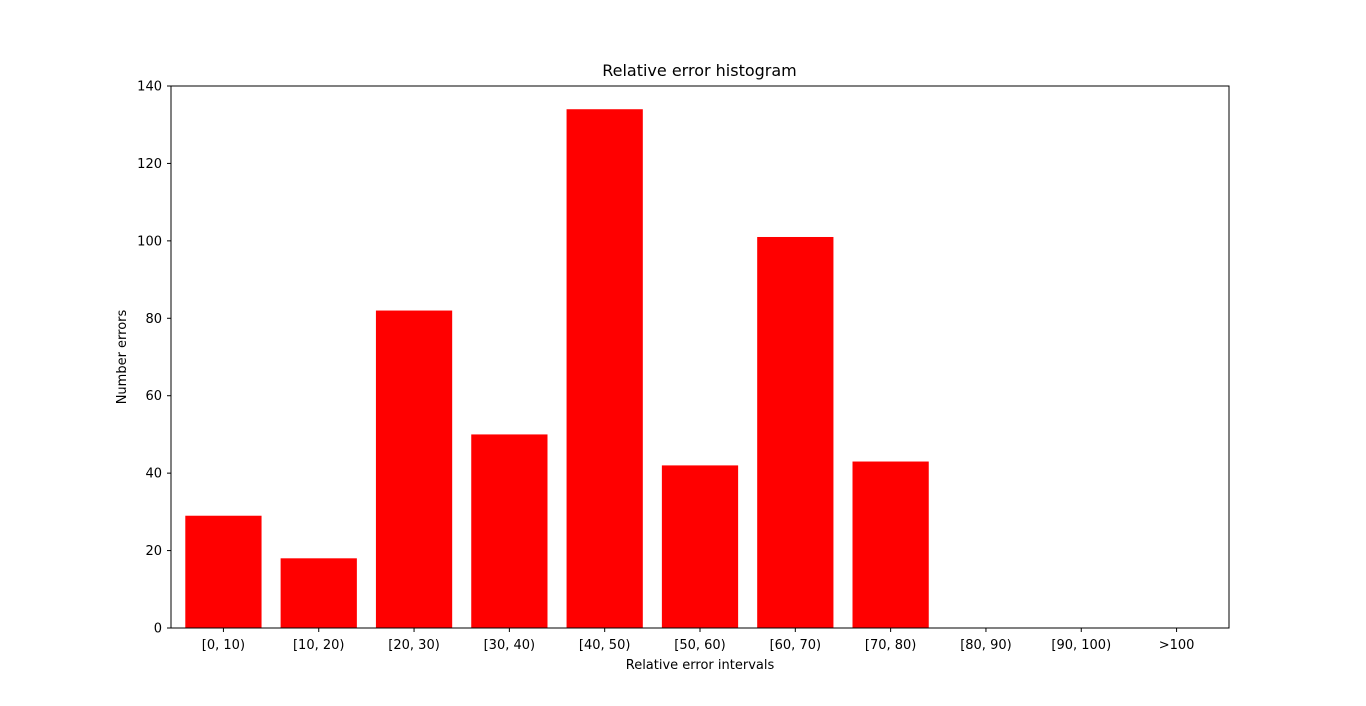 The image size is (1366, 706). Describe the element at coordinates (796, 645) in the screenshot. I see `x-tick-label: [60, 70)` at that location.